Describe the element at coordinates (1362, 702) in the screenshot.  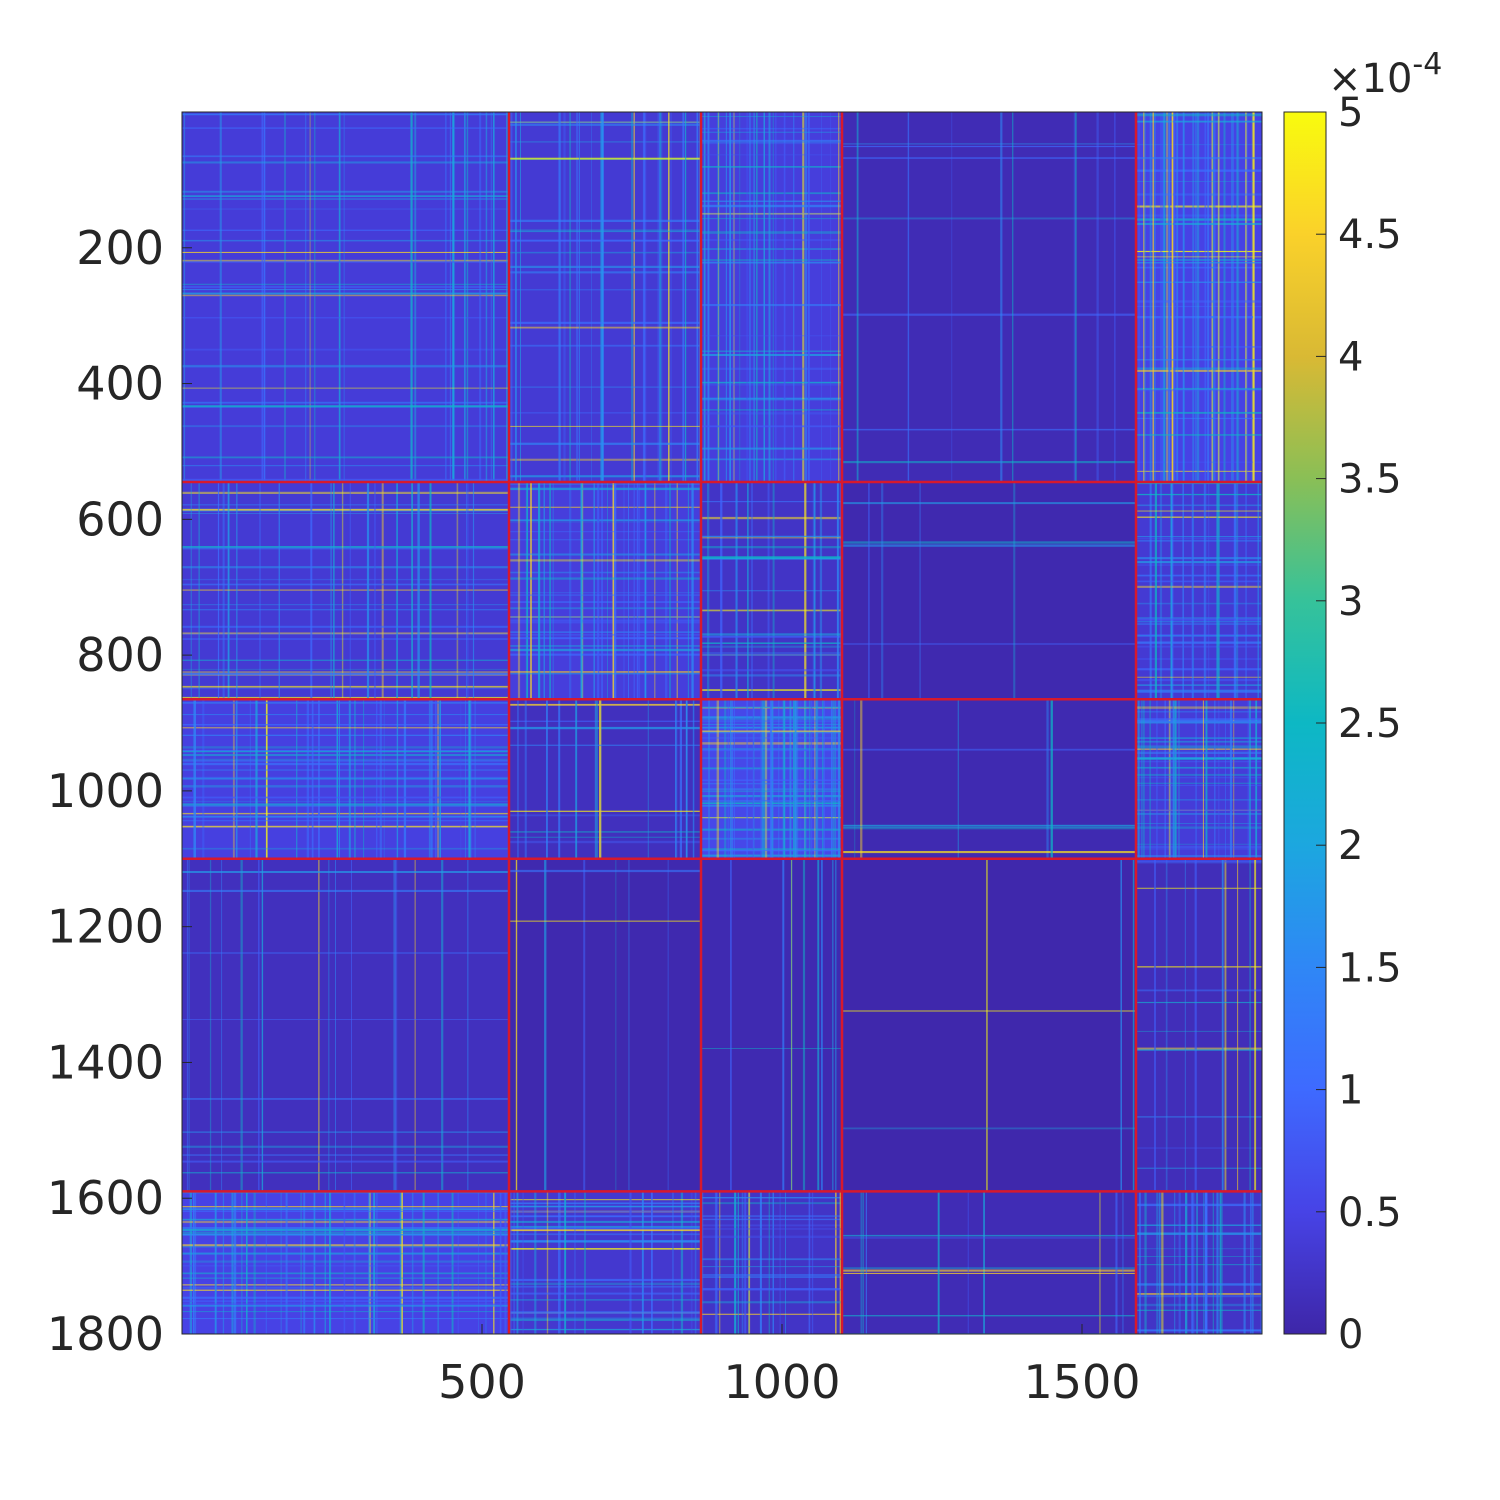
I see `colorbar: 0 0.5 1 1.5 2 2.5 3 3.5 4 4.5 5 ×10-4` at that location.